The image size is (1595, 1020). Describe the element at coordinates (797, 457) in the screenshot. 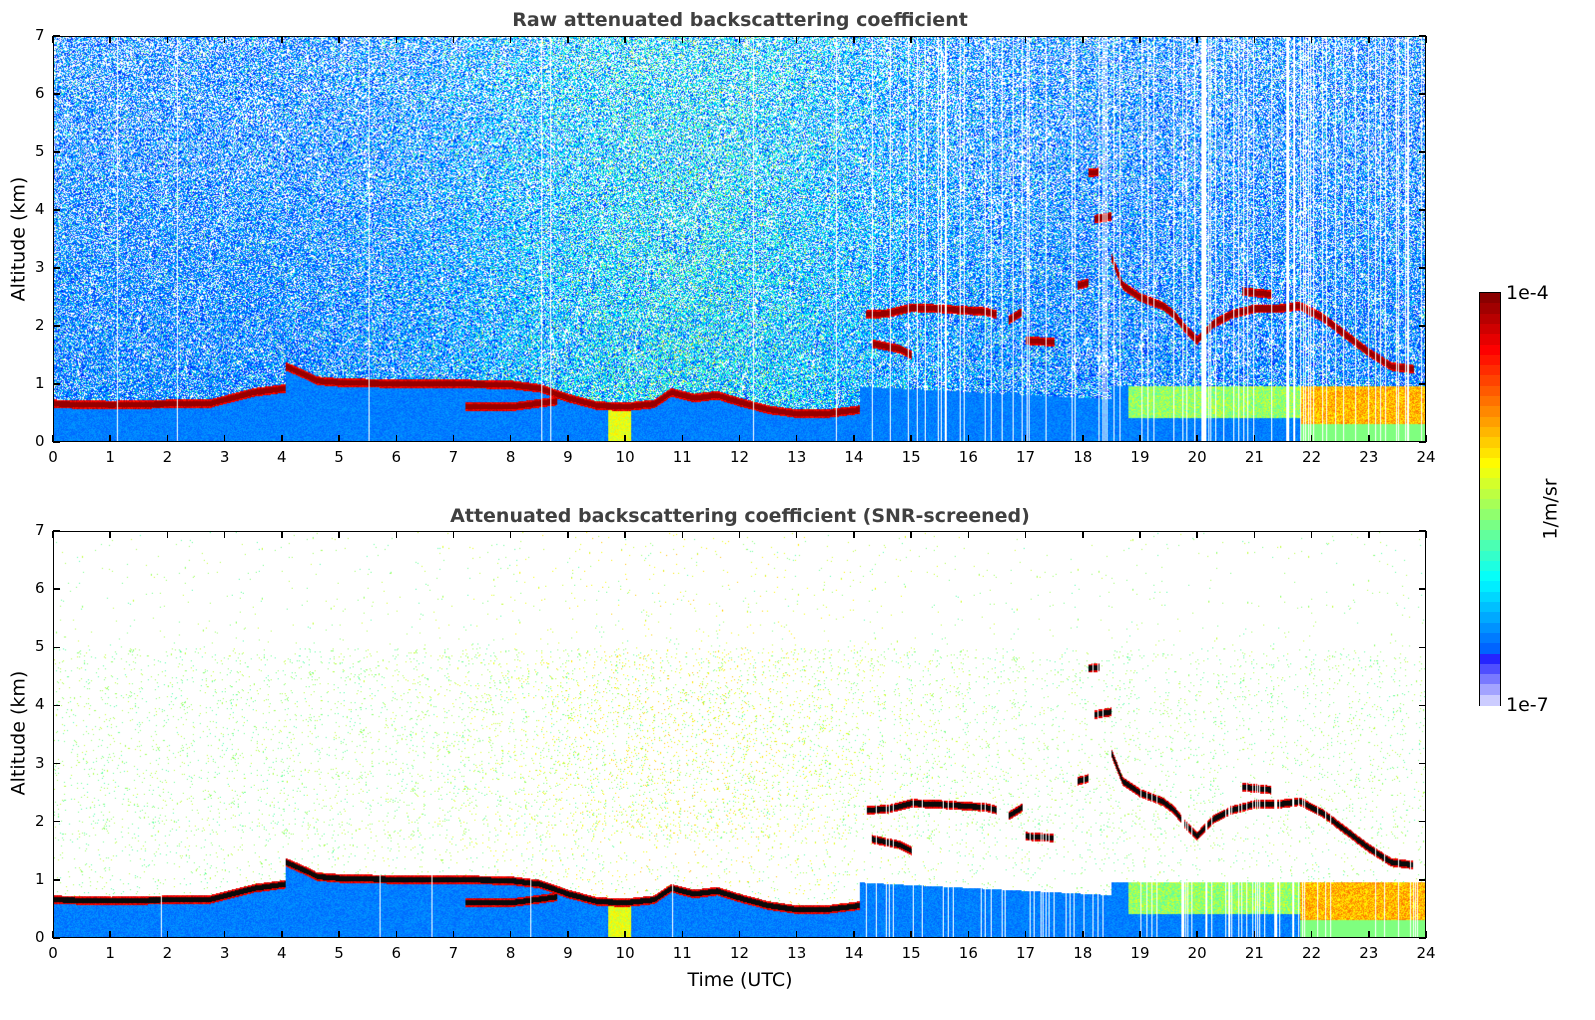

I see `x-tick-label: 13` at that location.